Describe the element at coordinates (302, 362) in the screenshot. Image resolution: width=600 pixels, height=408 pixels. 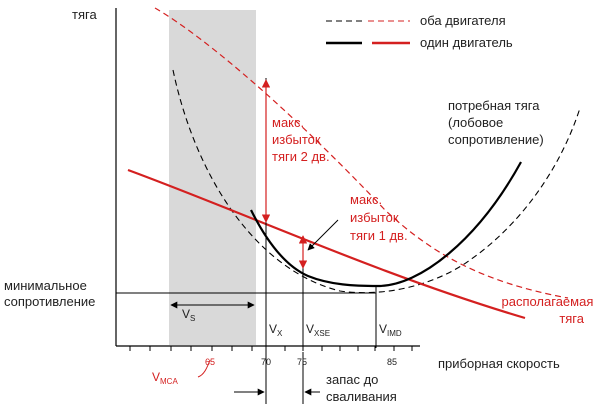
I see `tick-label-75: 75` at that location.